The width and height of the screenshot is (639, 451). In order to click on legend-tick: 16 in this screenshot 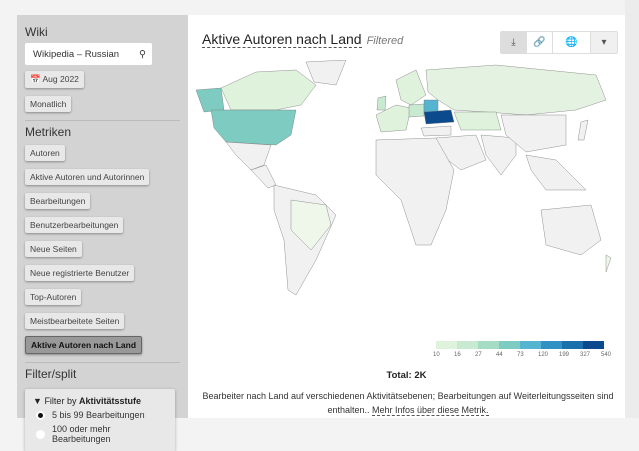, I will do `click(457, 355)`.